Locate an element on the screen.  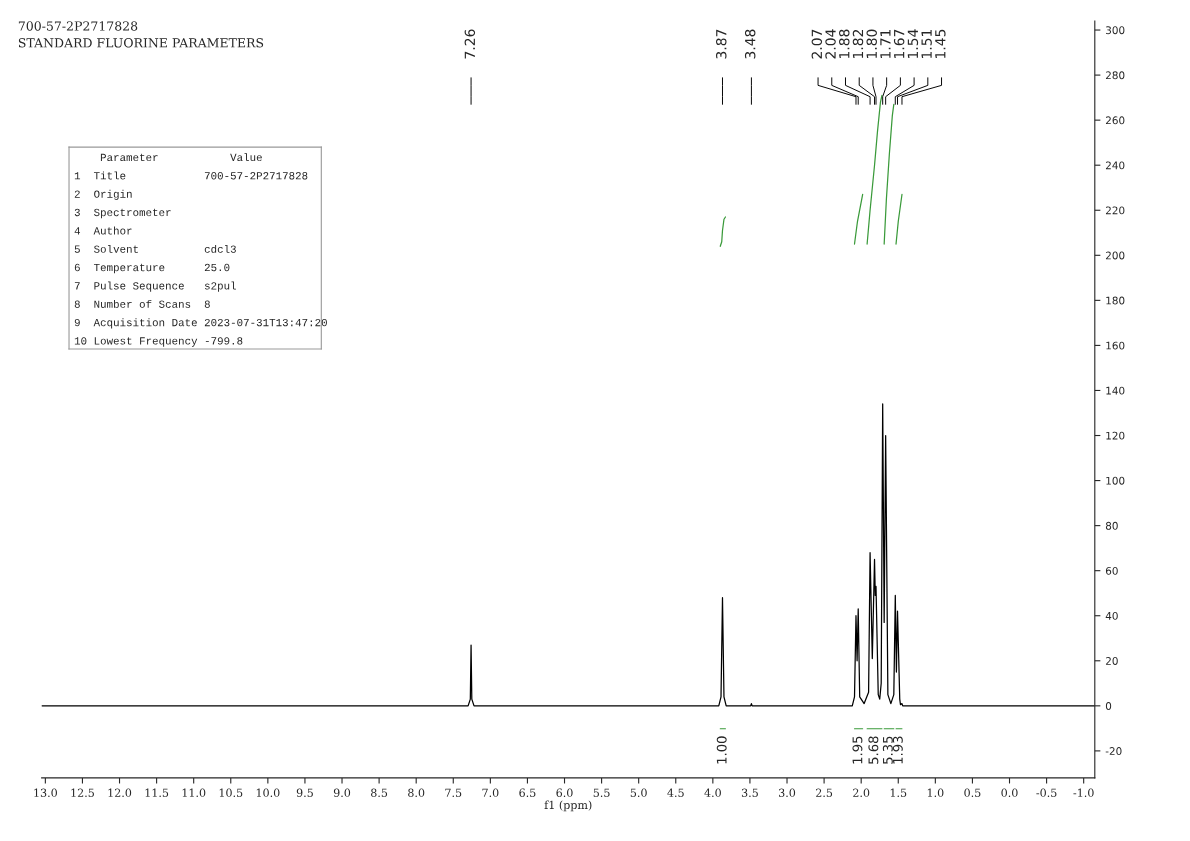
x-tick-label: 10.0 is located at coordinates (268, 792).